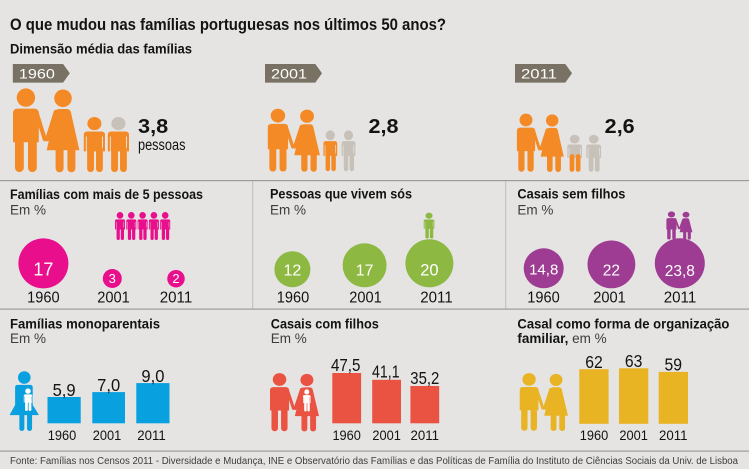  Describe the element at coordinates (64, 390) in the screenshot. I see `svg-text: 5,9` at that location.